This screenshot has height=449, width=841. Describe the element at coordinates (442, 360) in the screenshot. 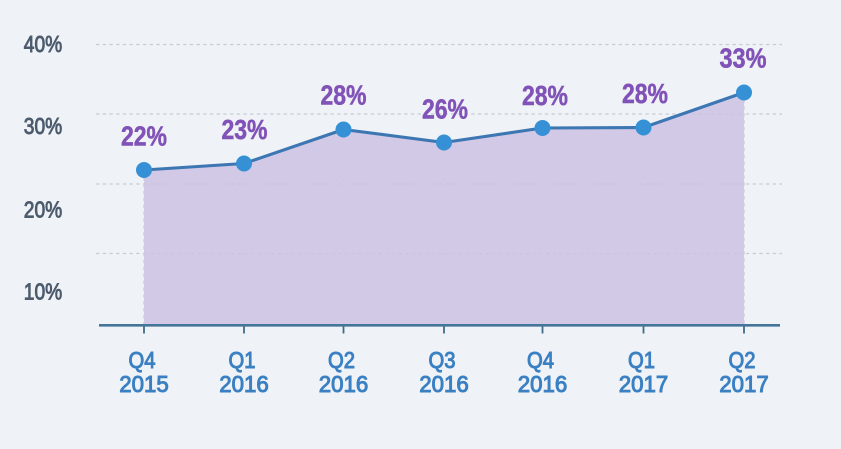

I see `svg-text: Q3` at that location.